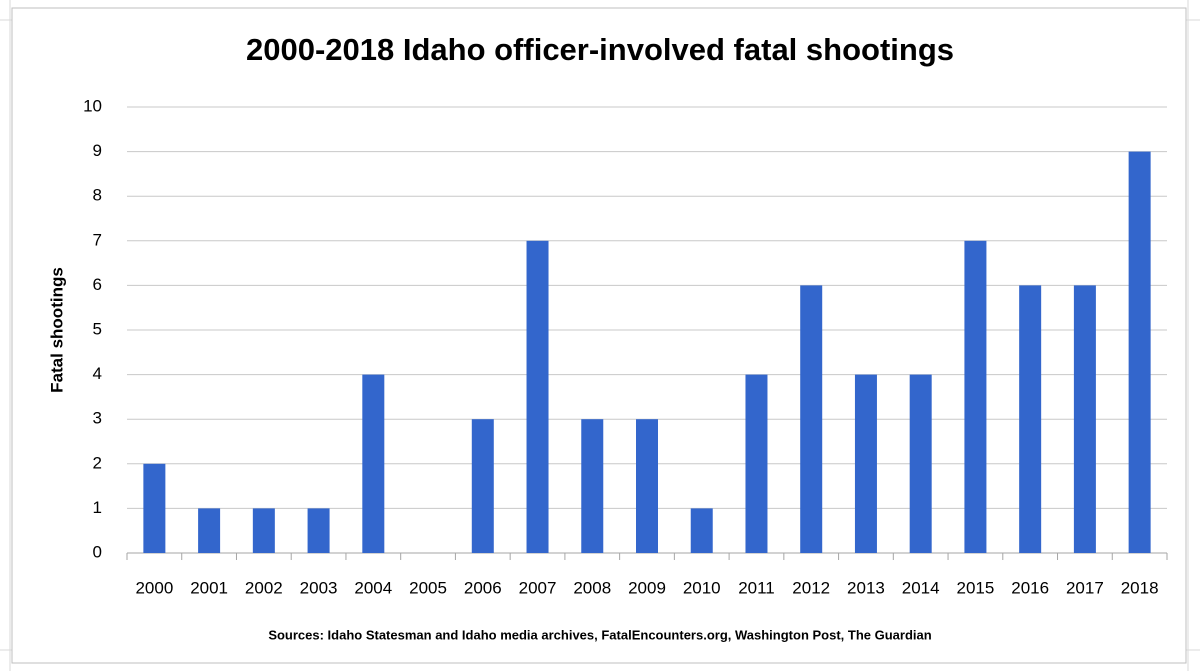 This screenshot has height=671, width=1200. What do you see at coordinates (592, 587) in the screenshot?
I see `x-tick-label: 2008` at bounding box center [592, 587].